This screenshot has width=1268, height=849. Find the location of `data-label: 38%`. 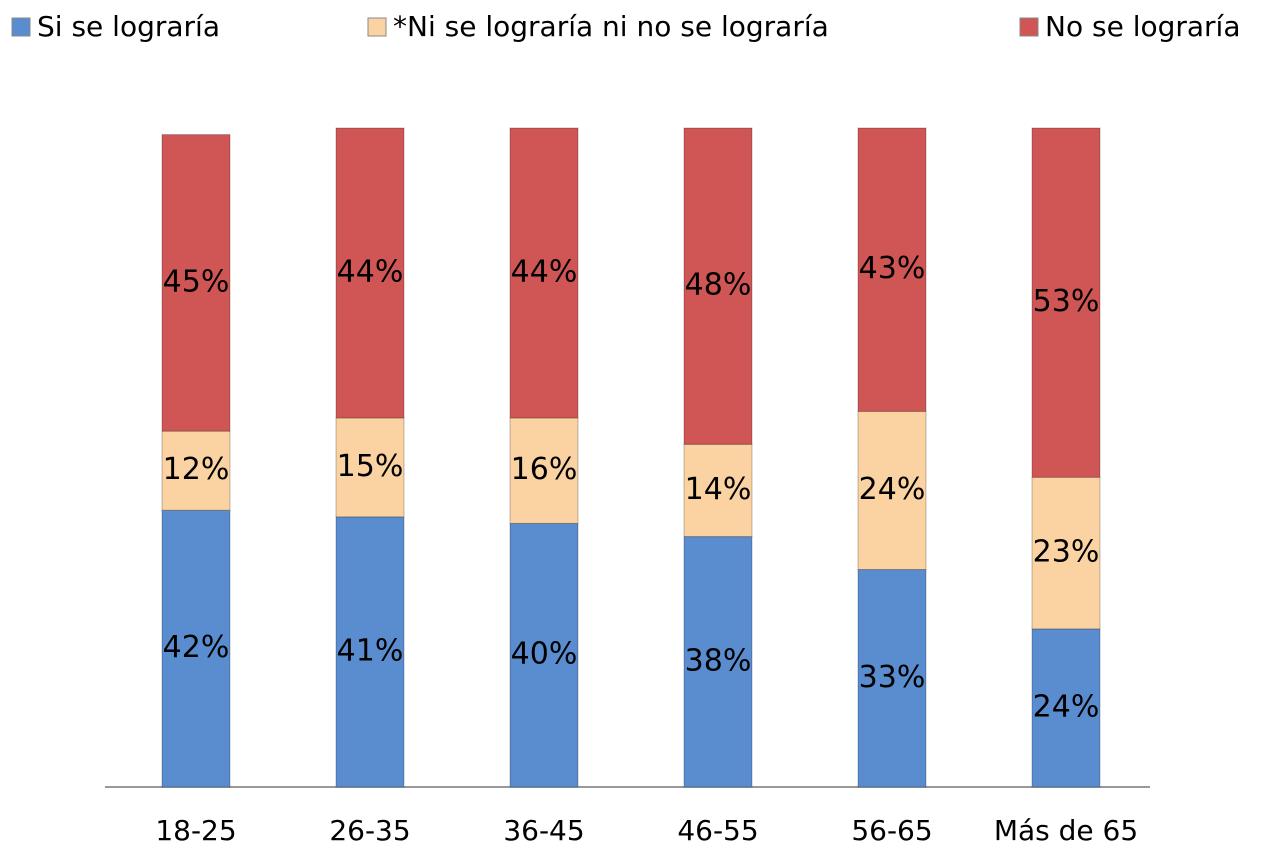

data-label: 38% is located at coordinates (718, 660).